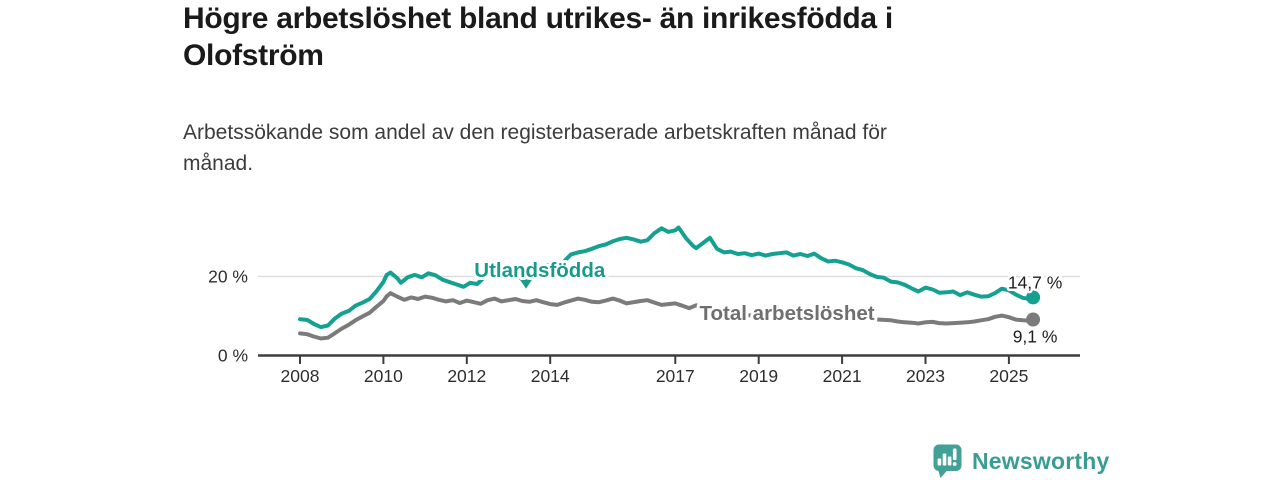 Image resolution: width=1280 pixels, height=480 pixels. What do you see at coordinates (1035, 282) in the screenshot?
I see `series-end-value-label-0: 14,7 %` at bounding box center [1035, 282].